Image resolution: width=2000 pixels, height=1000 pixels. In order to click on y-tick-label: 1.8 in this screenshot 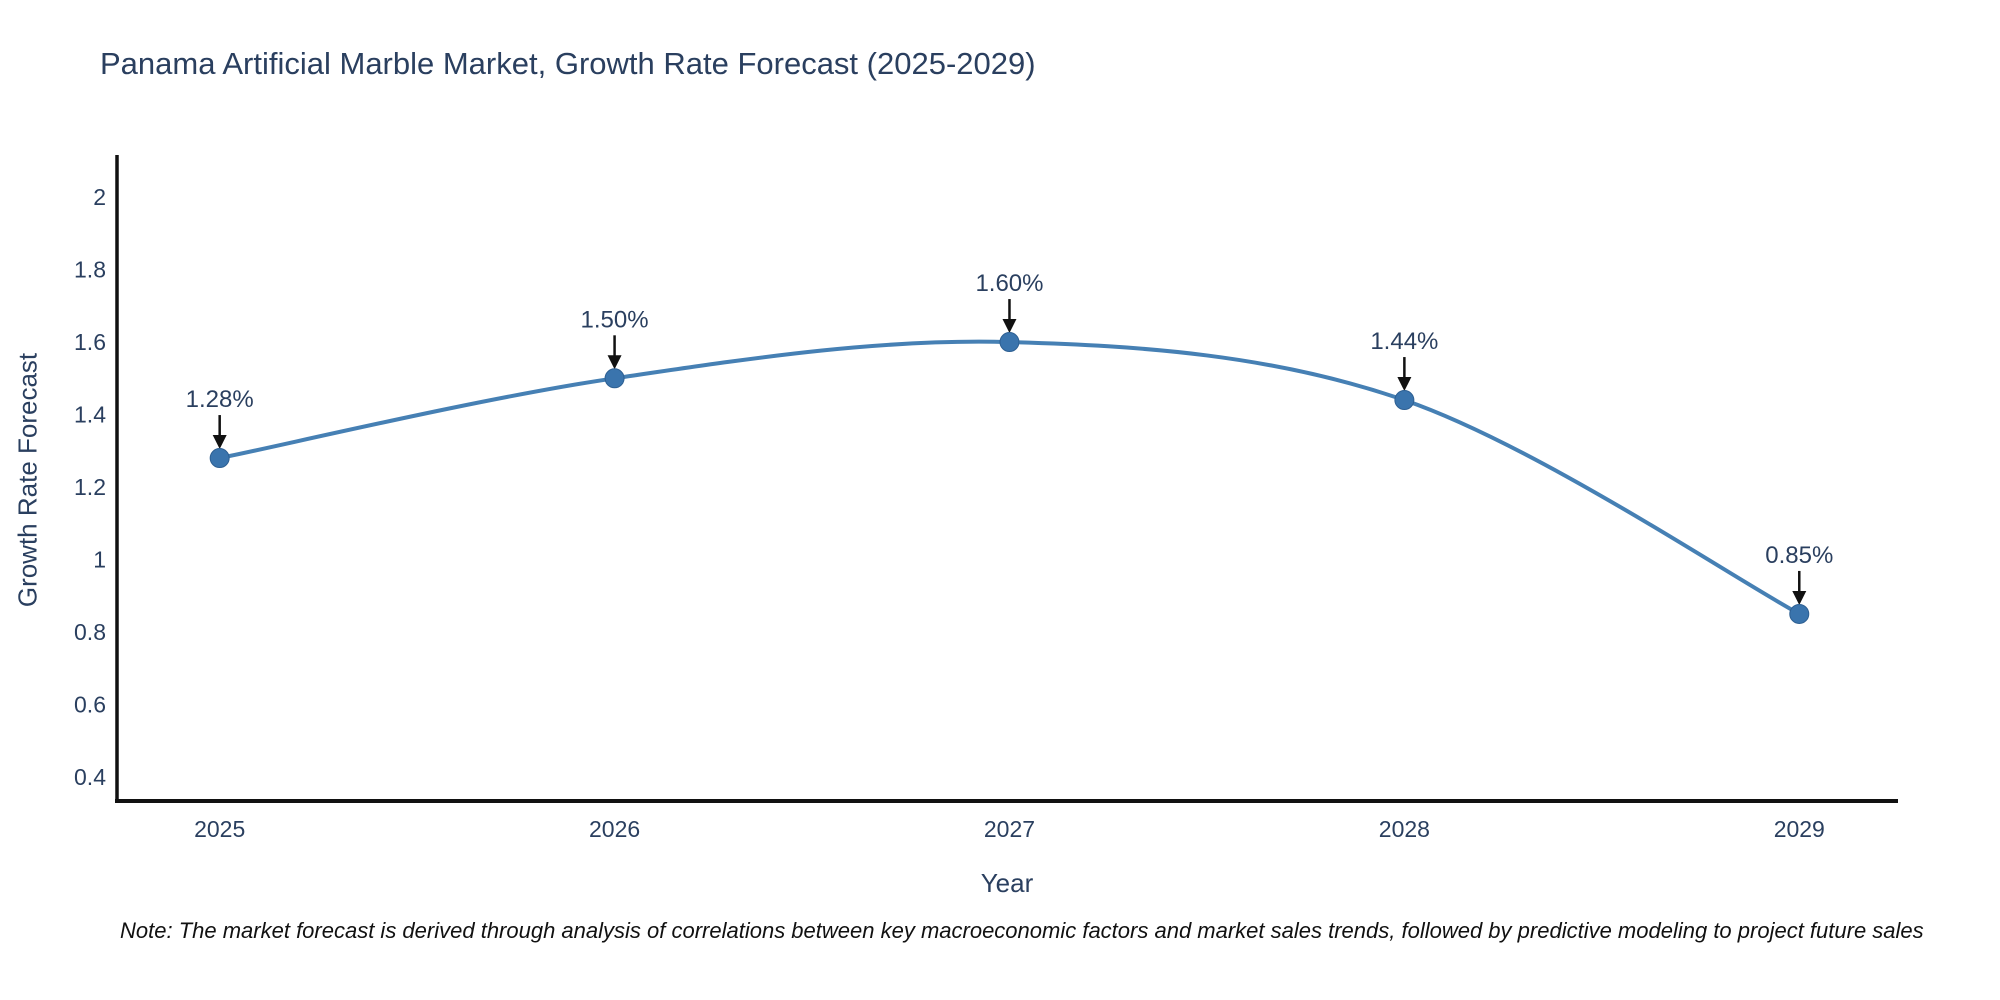, I will do `click(90, 270)`.